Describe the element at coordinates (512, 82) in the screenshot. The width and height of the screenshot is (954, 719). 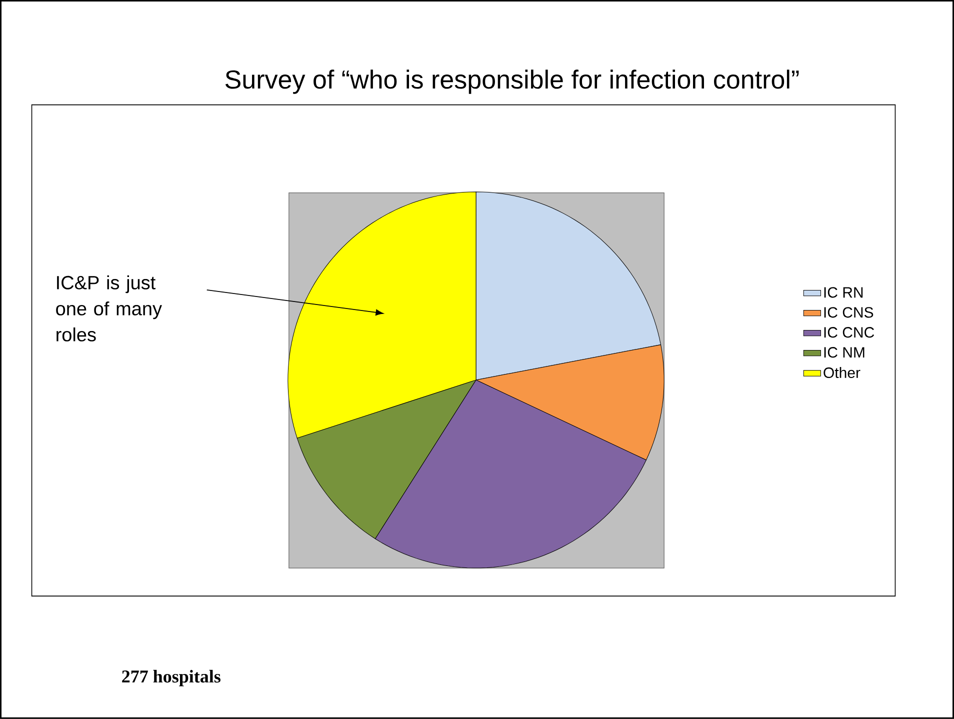
I see `chart-title: Survey of “who is responsible for infection control”` at that location.